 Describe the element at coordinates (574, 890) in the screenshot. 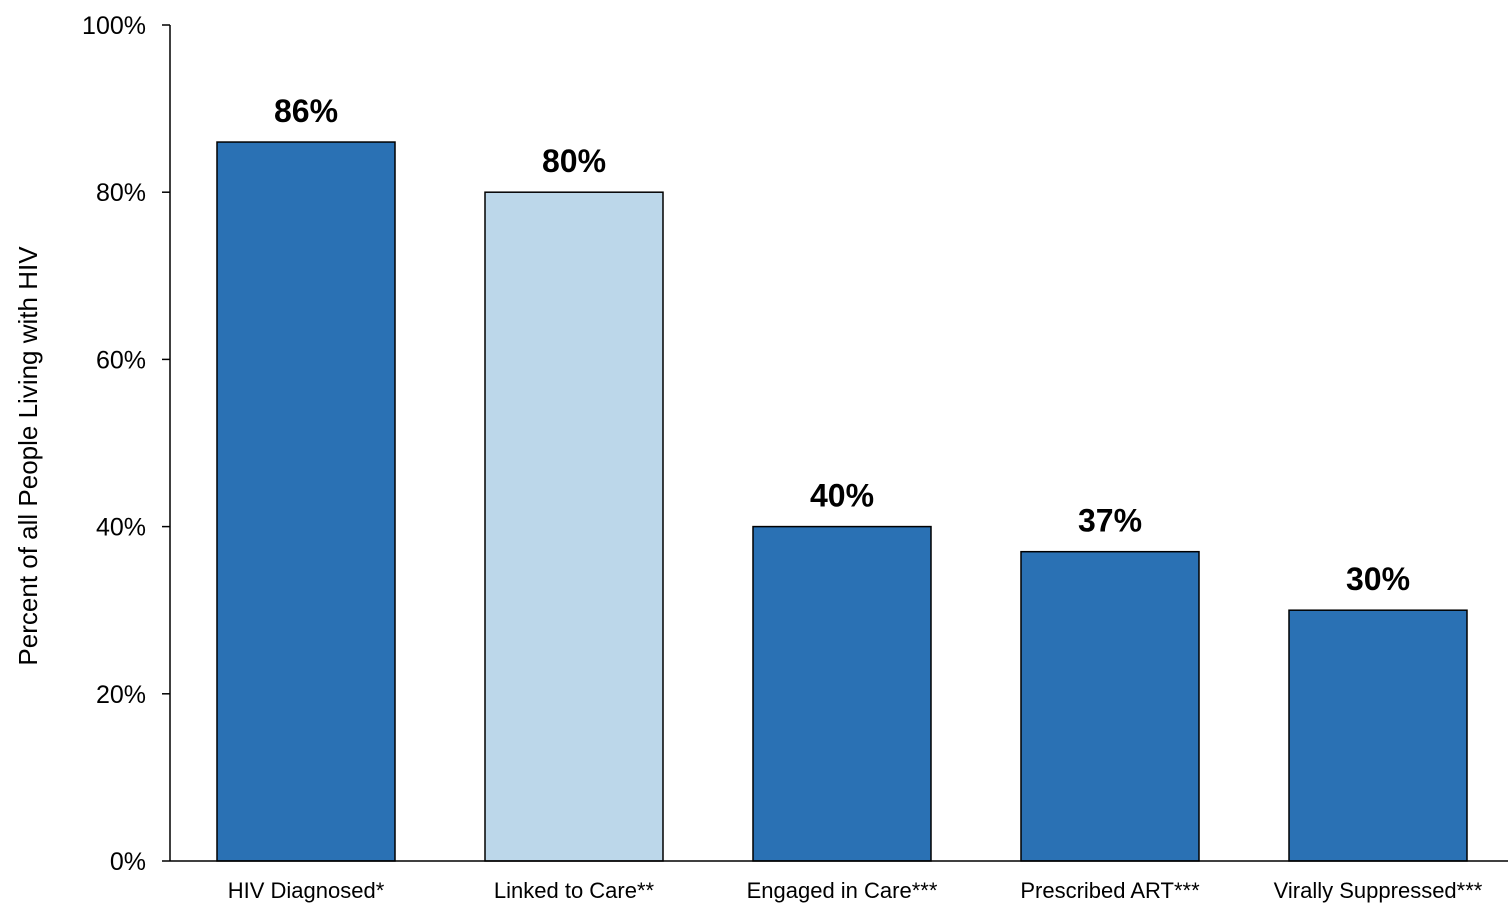

I see `category-label: Linked to Care**` at that location.